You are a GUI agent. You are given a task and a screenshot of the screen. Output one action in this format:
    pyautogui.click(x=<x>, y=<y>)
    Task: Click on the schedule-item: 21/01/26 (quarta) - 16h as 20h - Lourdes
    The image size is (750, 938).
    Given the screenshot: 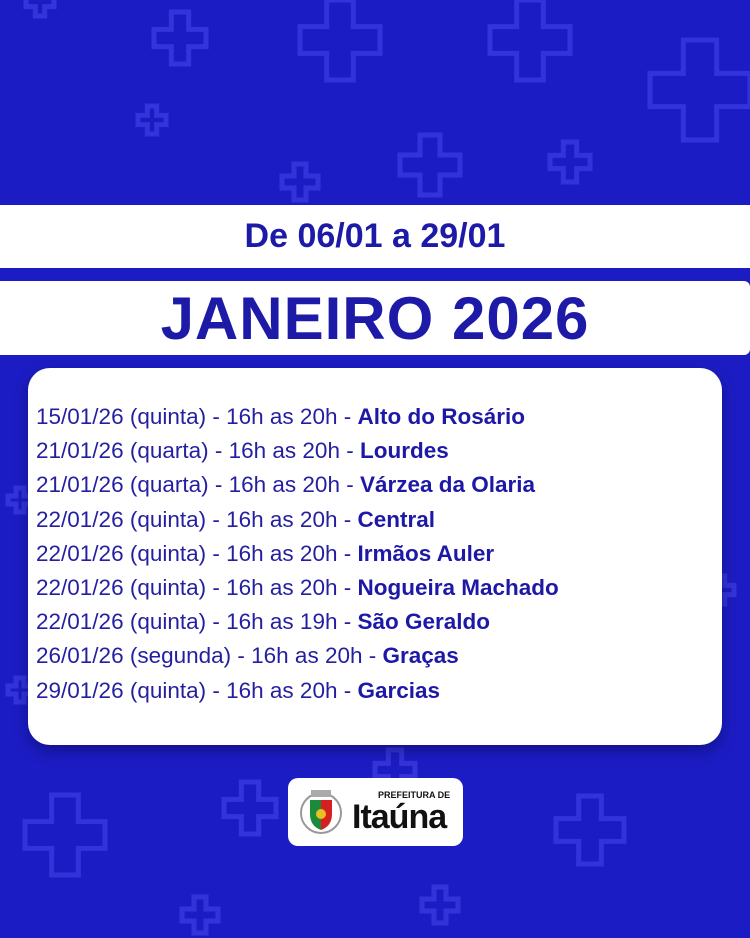 What is the action you would take?
    pyautogui.click(x=297, y=451)
    